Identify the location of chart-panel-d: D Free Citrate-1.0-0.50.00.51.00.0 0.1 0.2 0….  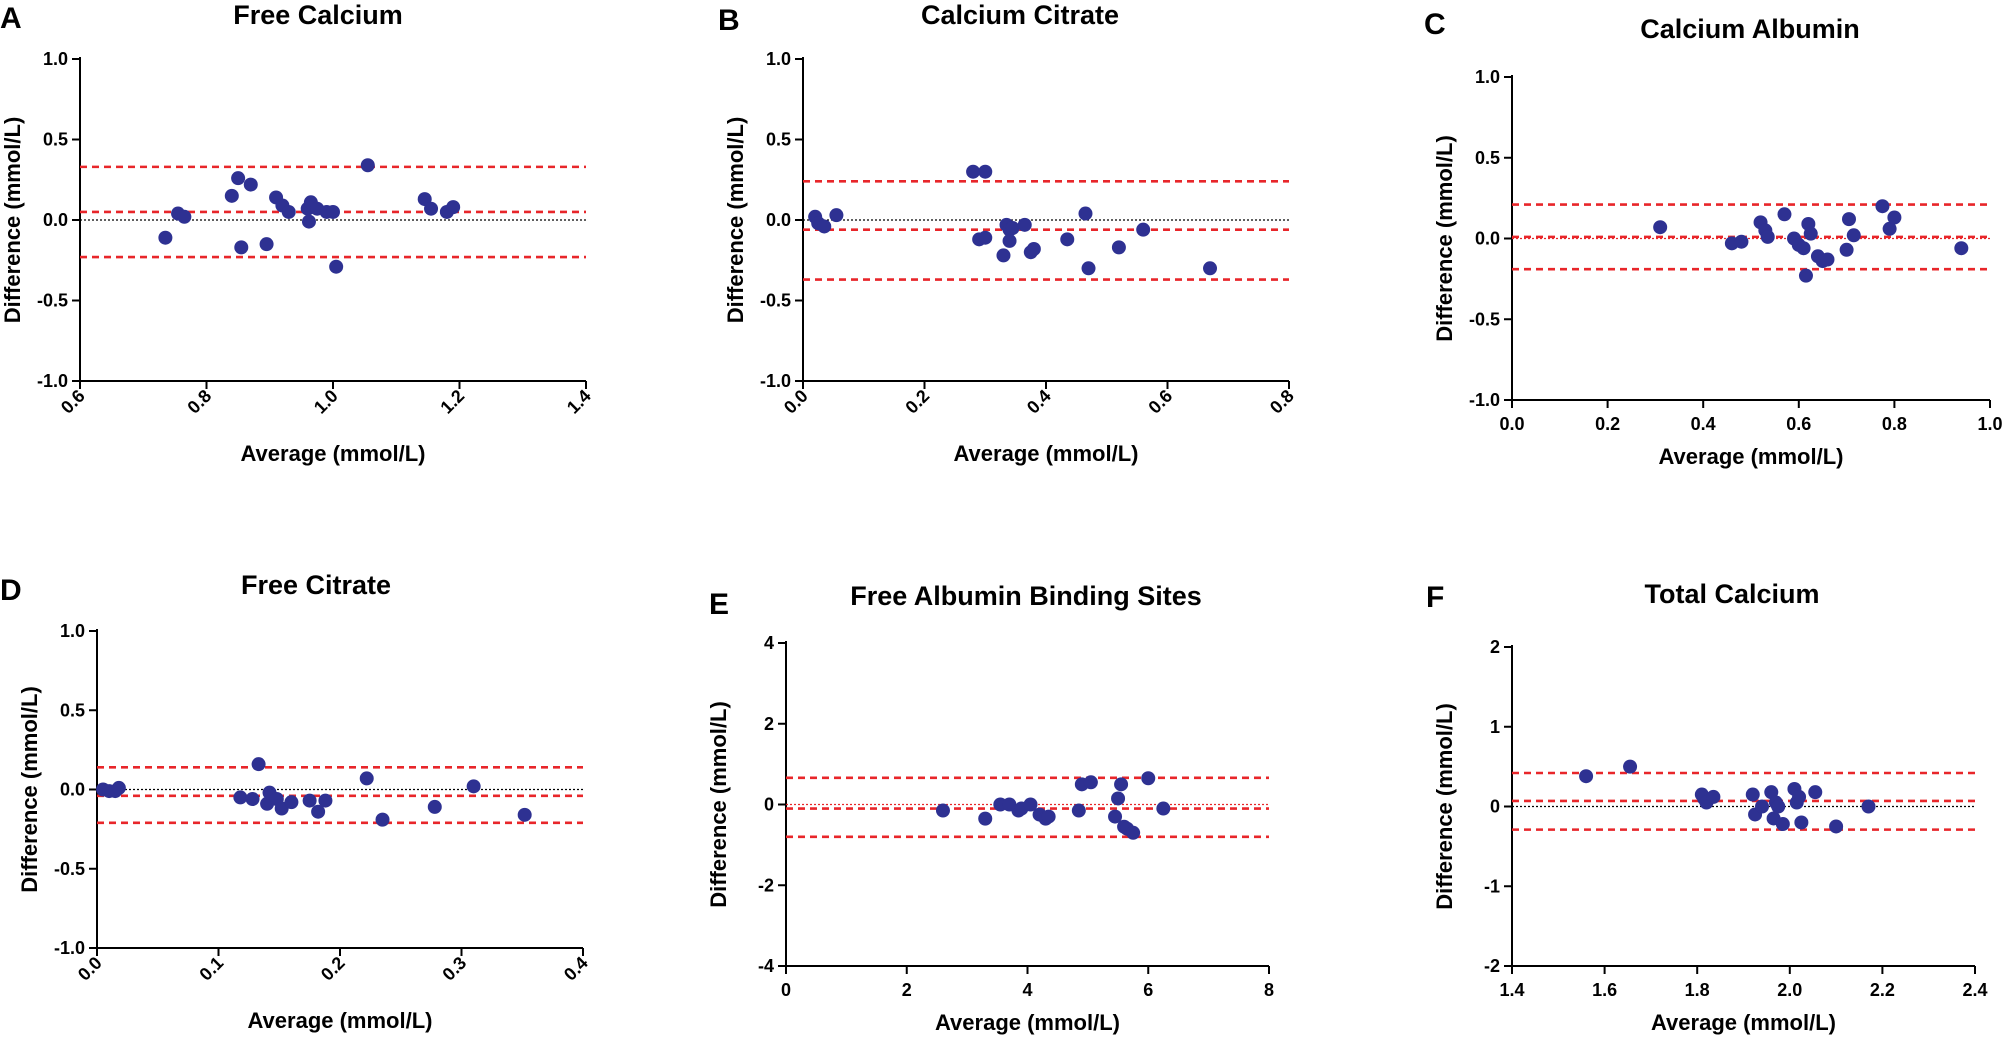
(296, 801).